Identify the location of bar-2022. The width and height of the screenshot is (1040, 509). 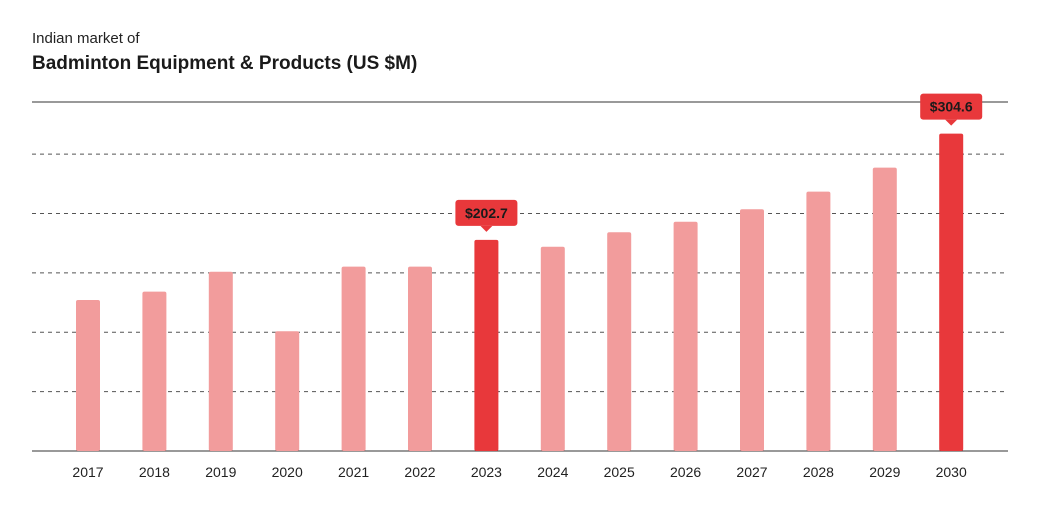
(420, 358).